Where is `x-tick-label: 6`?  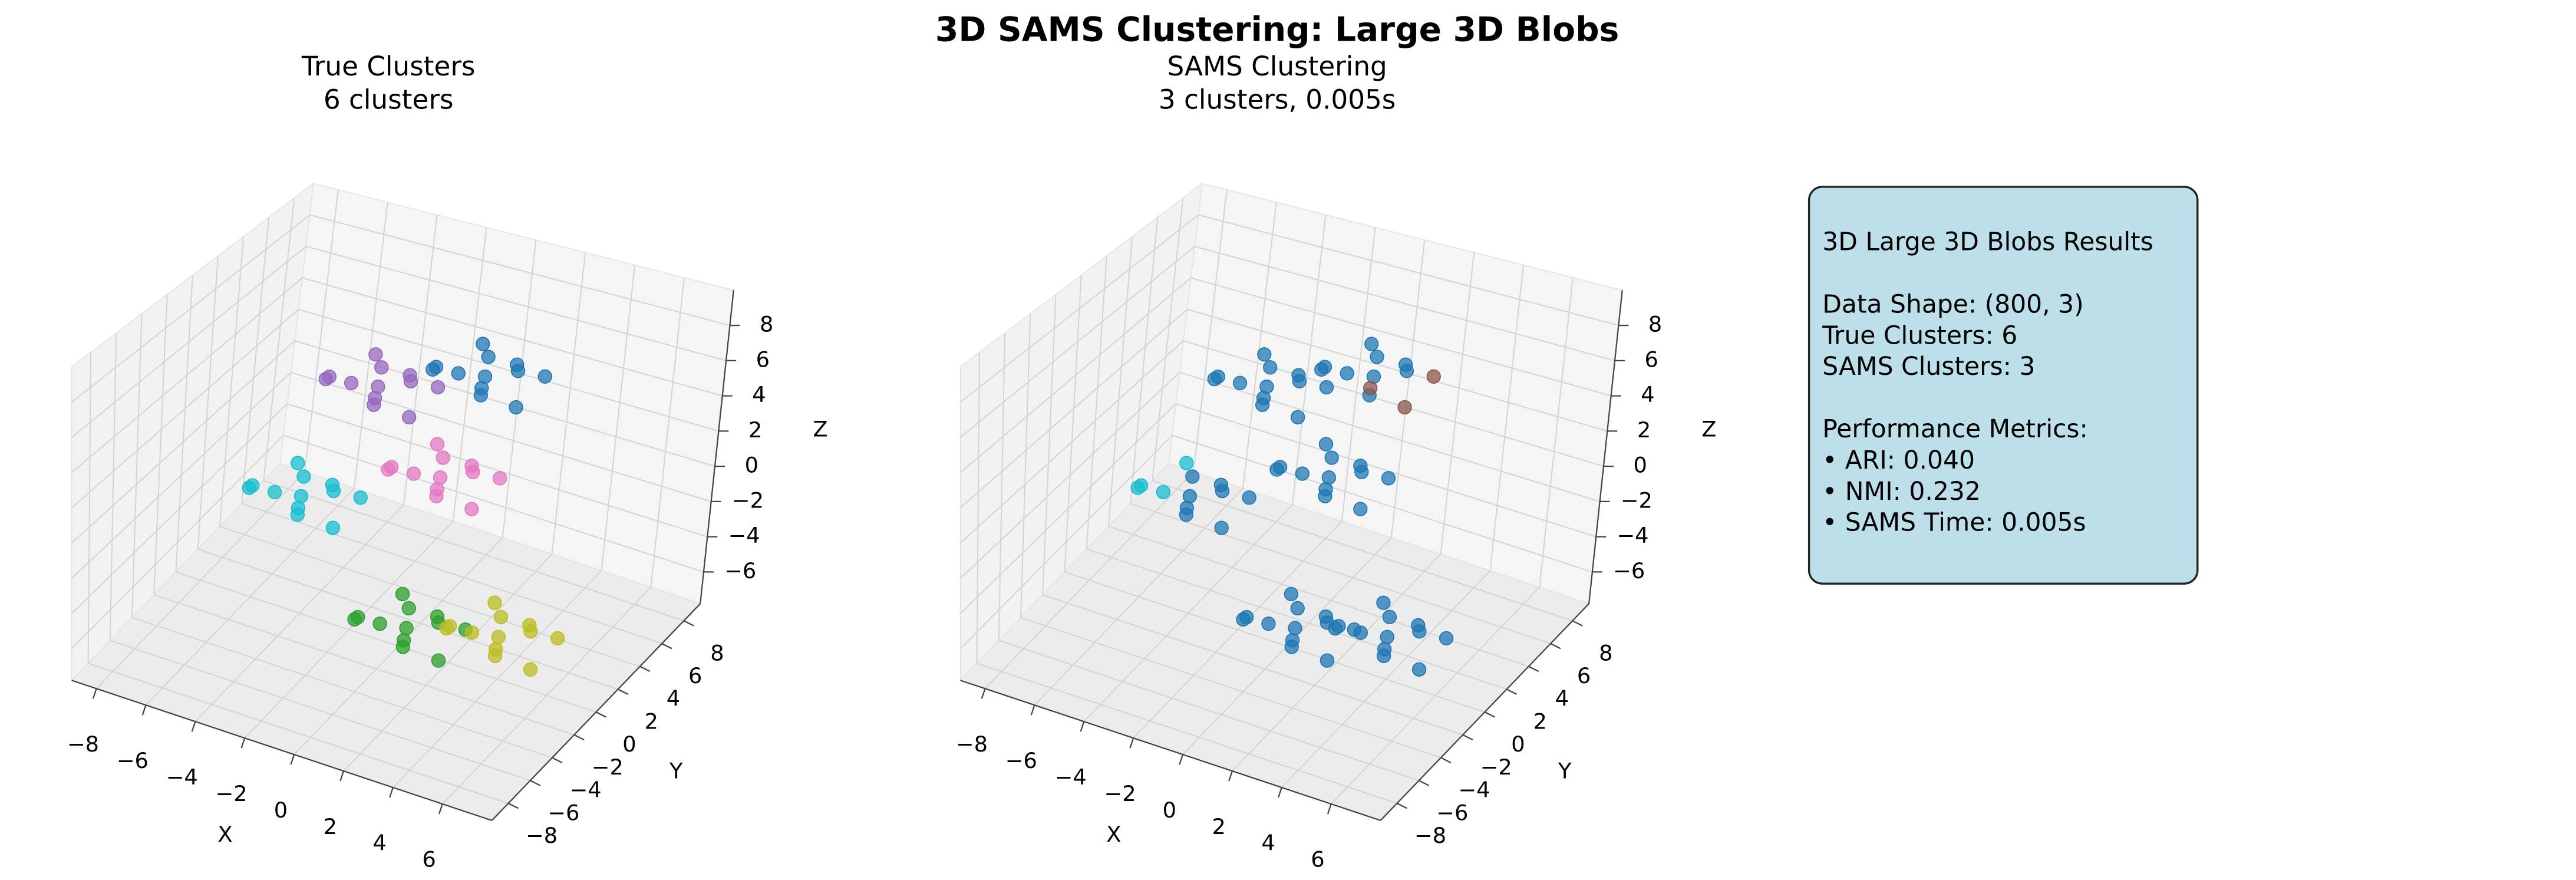 x-tick-label: 6 is located at coordinates (429, 859).